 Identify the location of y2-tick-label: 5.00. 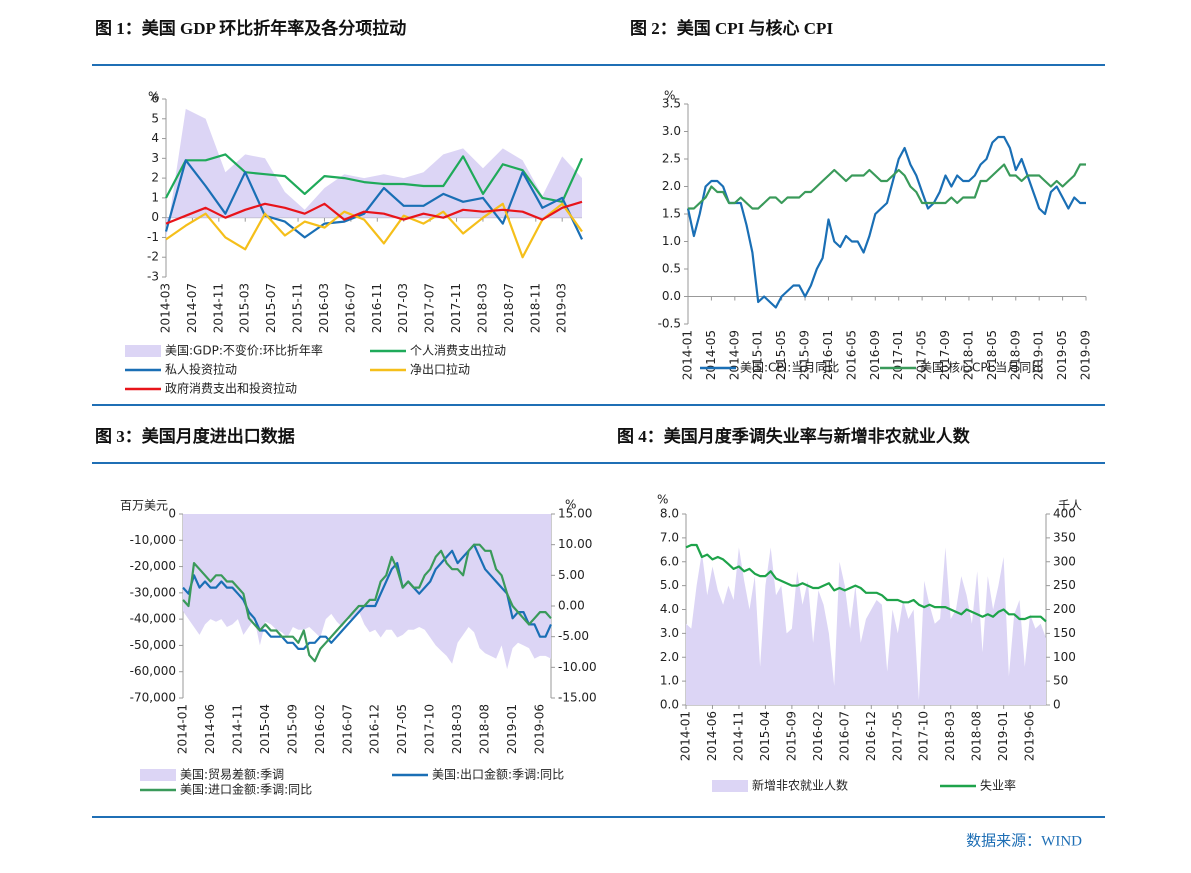
(571, 575).